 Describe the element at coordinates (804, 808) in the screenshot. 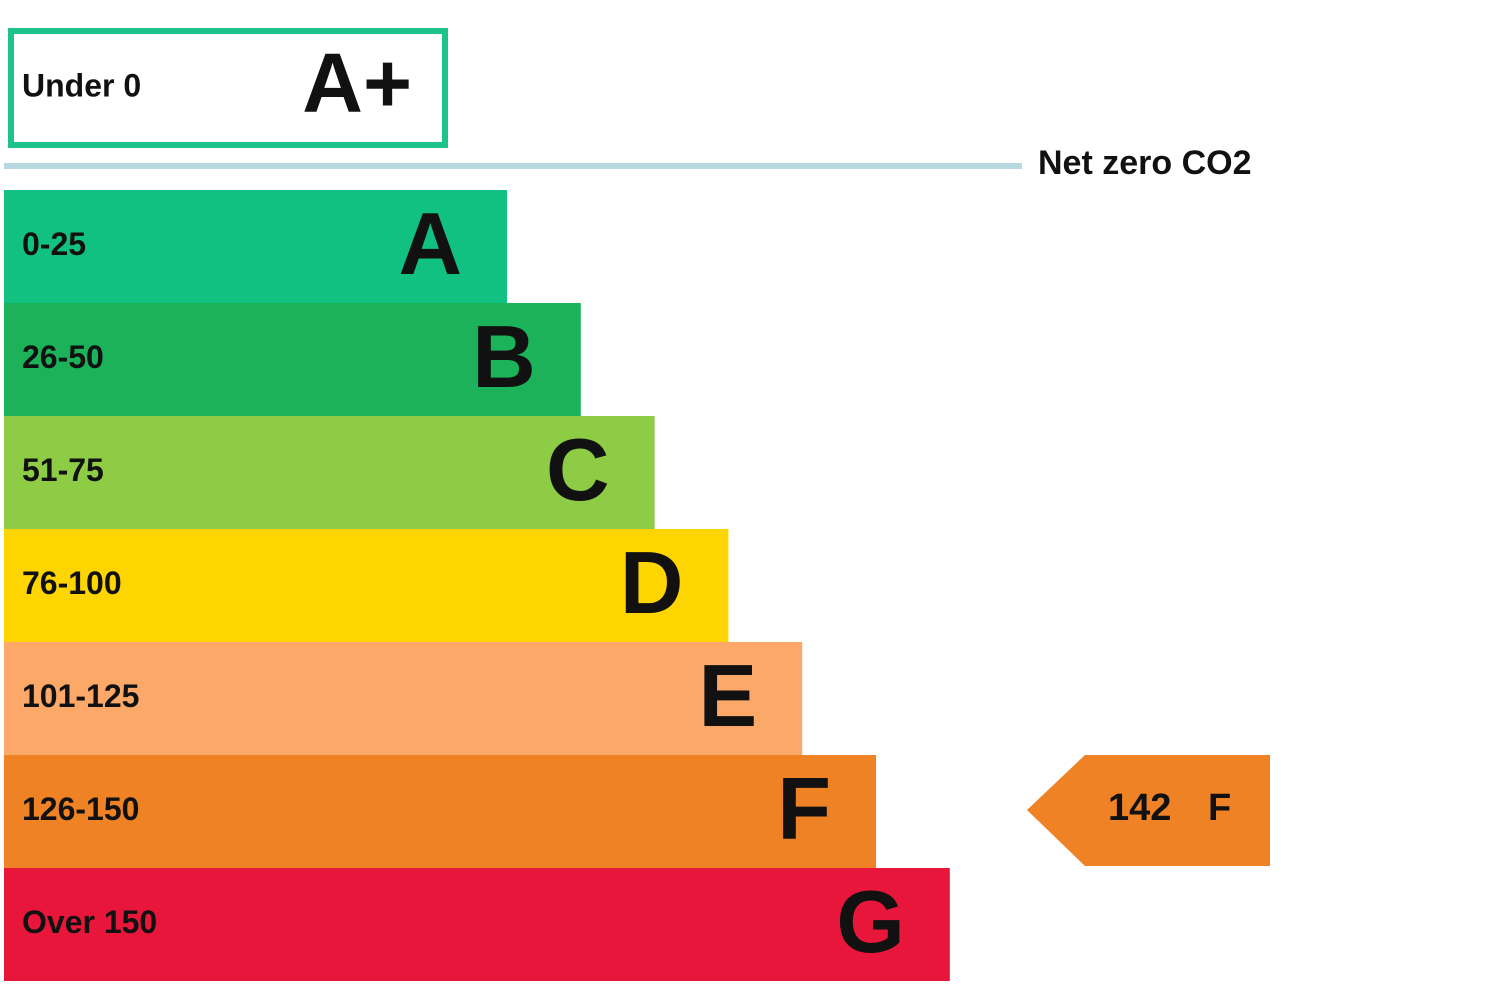

I see `band-letter: F` at that location.